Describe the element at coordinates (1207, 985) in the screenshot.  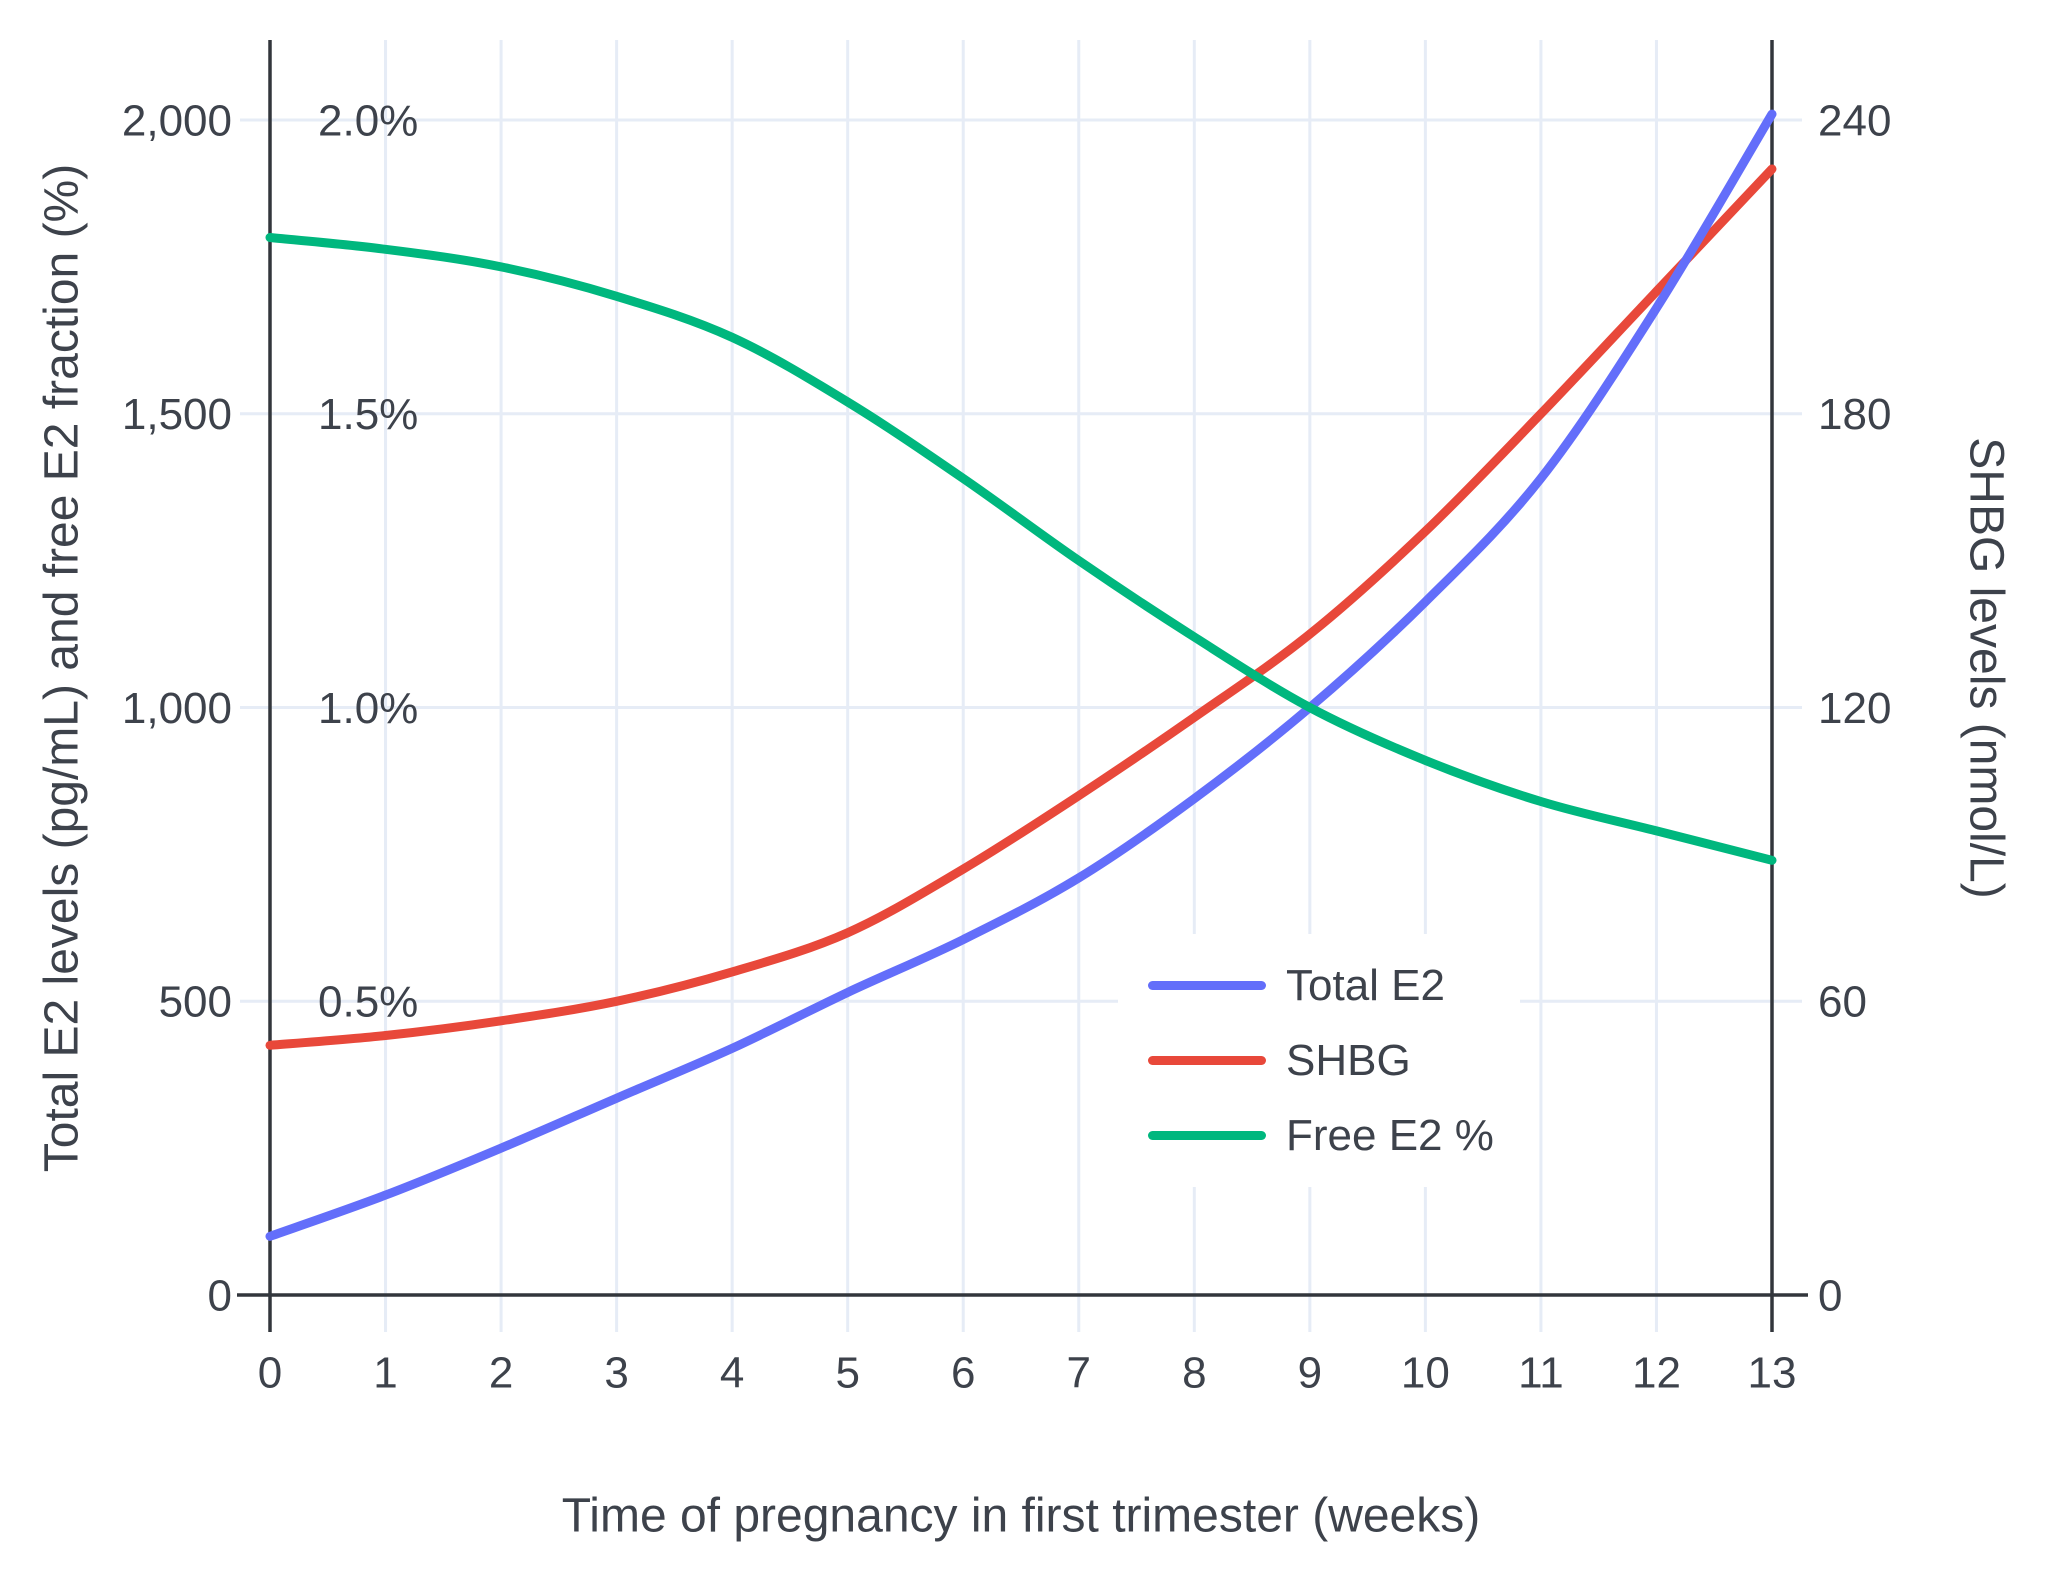
I see `total-e2-line-swatch-icon` at that location.